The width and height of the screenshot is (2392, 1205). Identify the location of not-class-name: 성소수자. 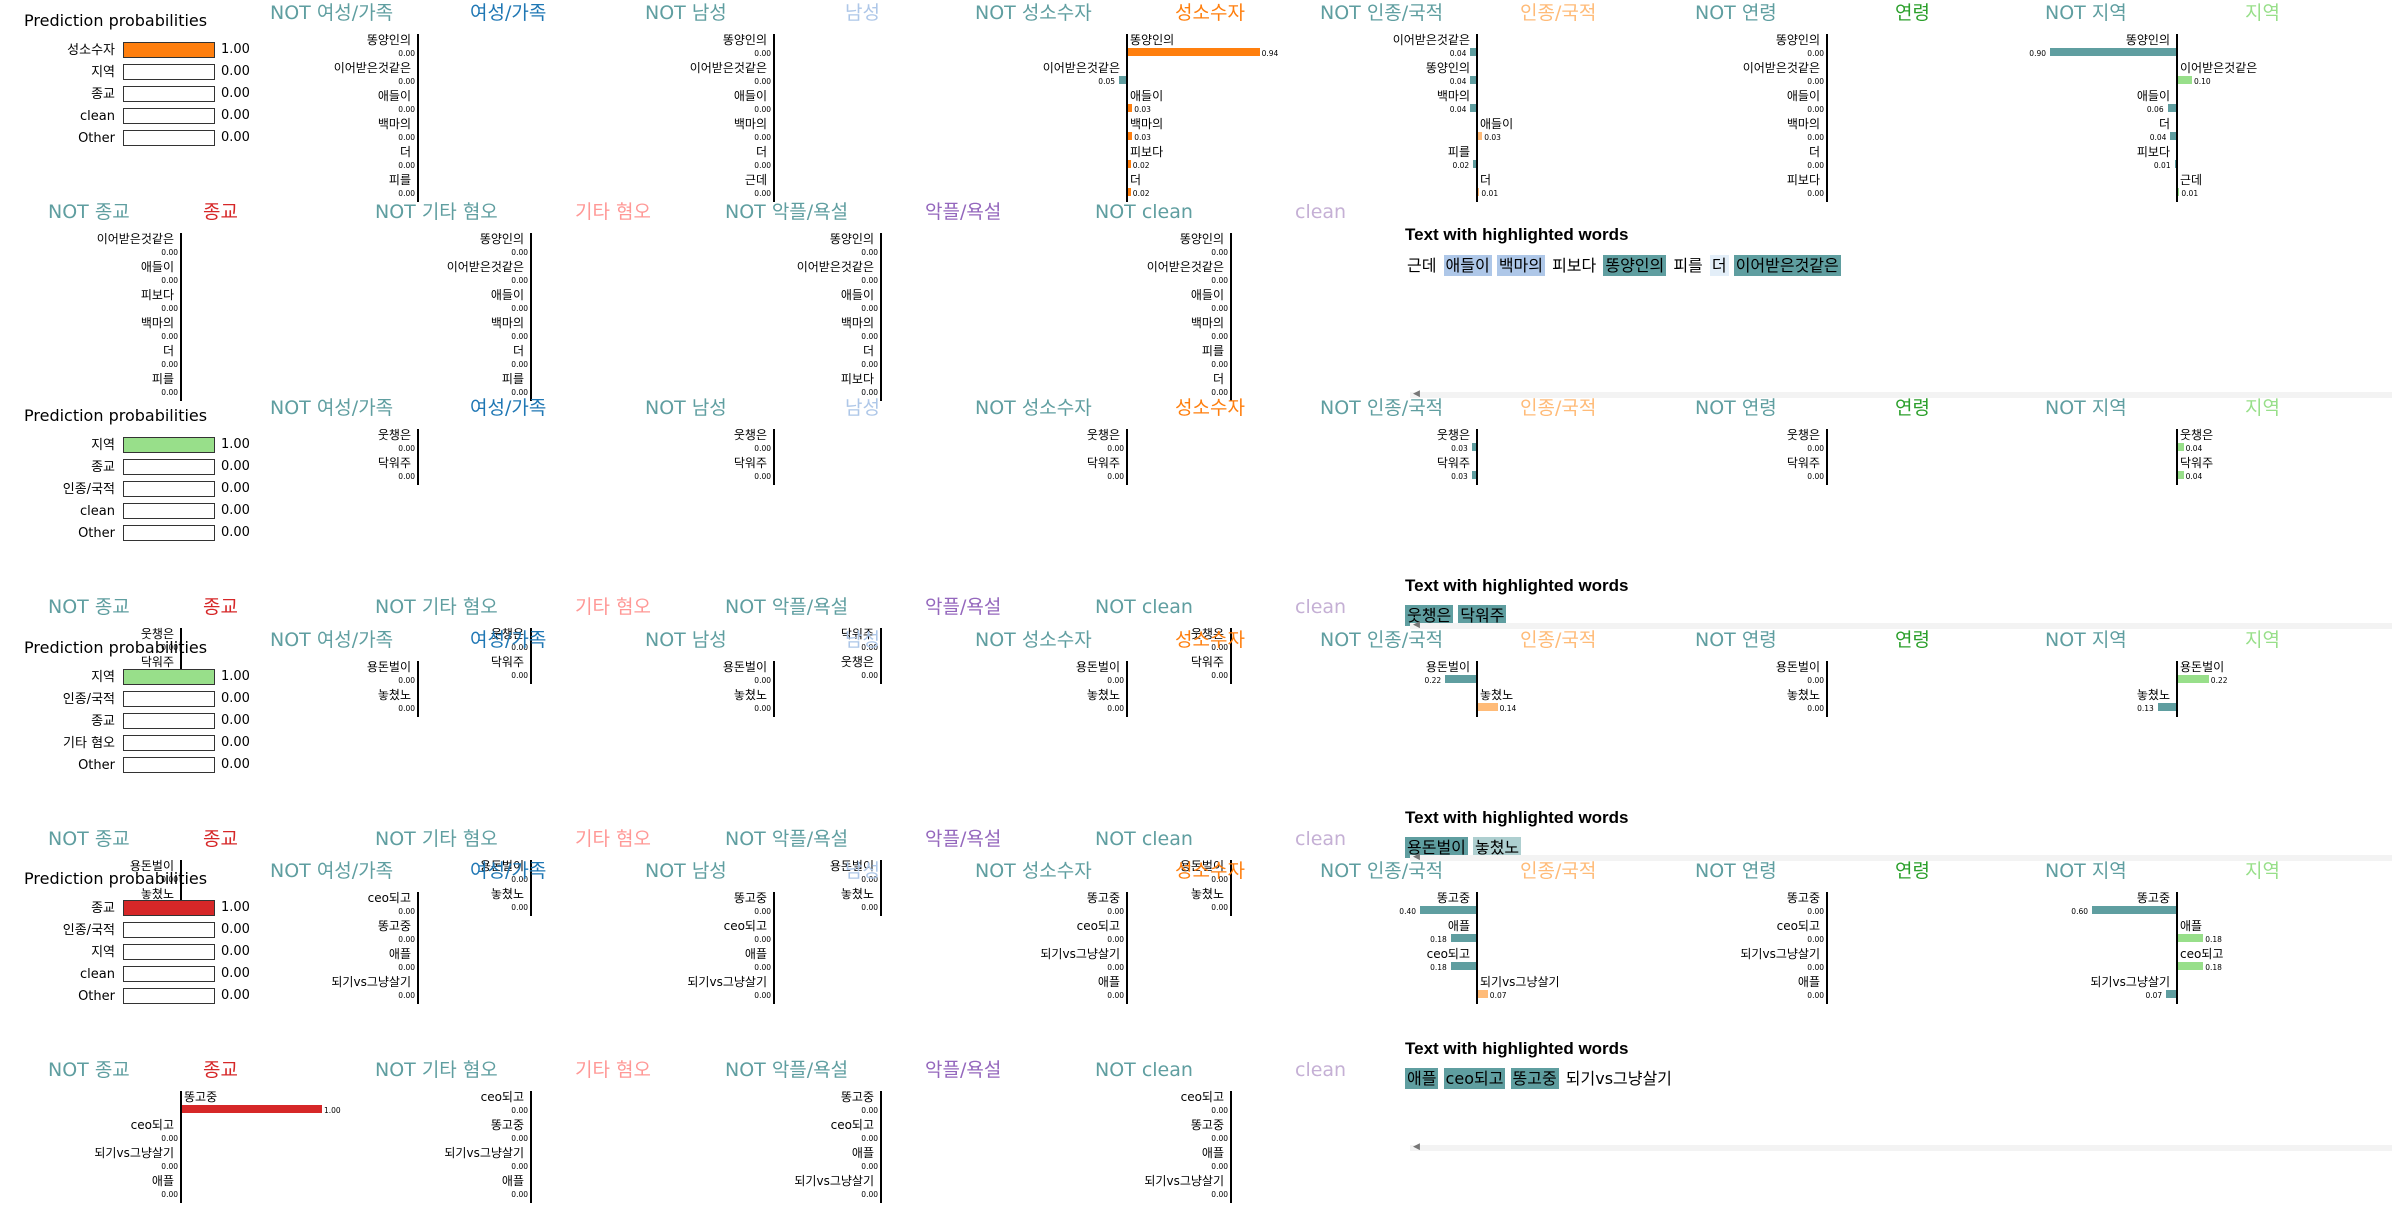
(1056, 13).